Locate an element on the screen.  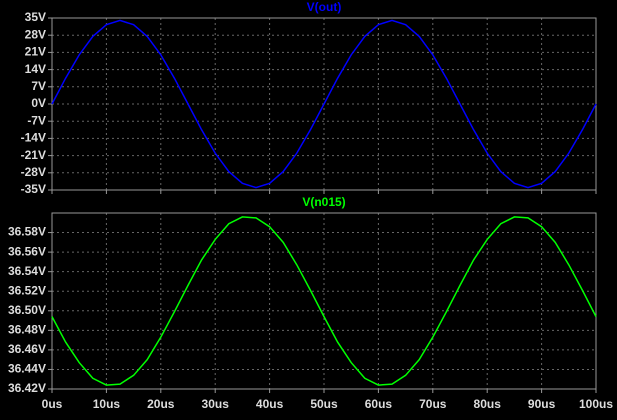
x-tick-label: 20us is located at coordinates (161, 404).